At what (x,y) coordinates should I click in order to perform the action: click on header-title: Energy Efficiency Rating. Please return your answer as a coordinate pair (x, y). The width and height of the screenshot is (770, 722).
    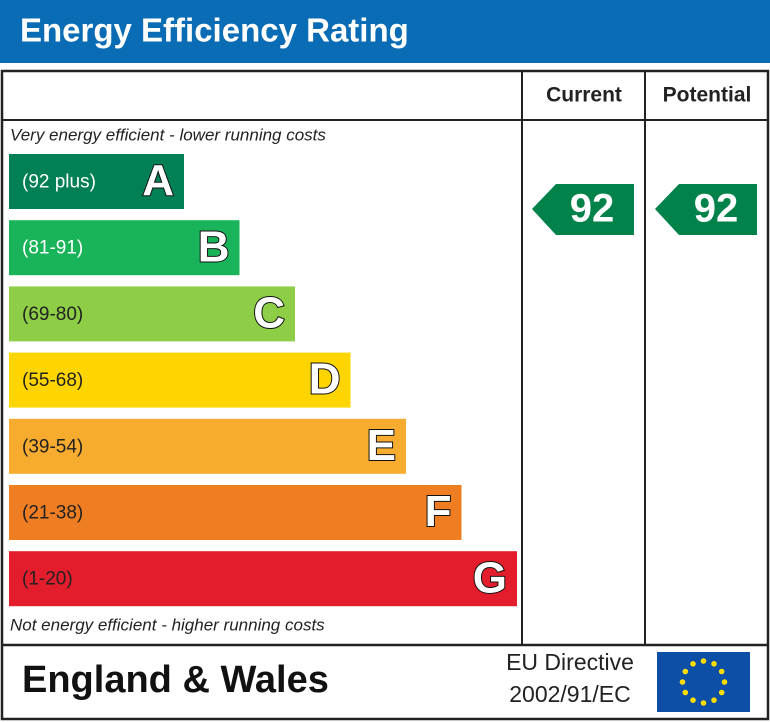
    Looking at the image, I should click on (214, 30).